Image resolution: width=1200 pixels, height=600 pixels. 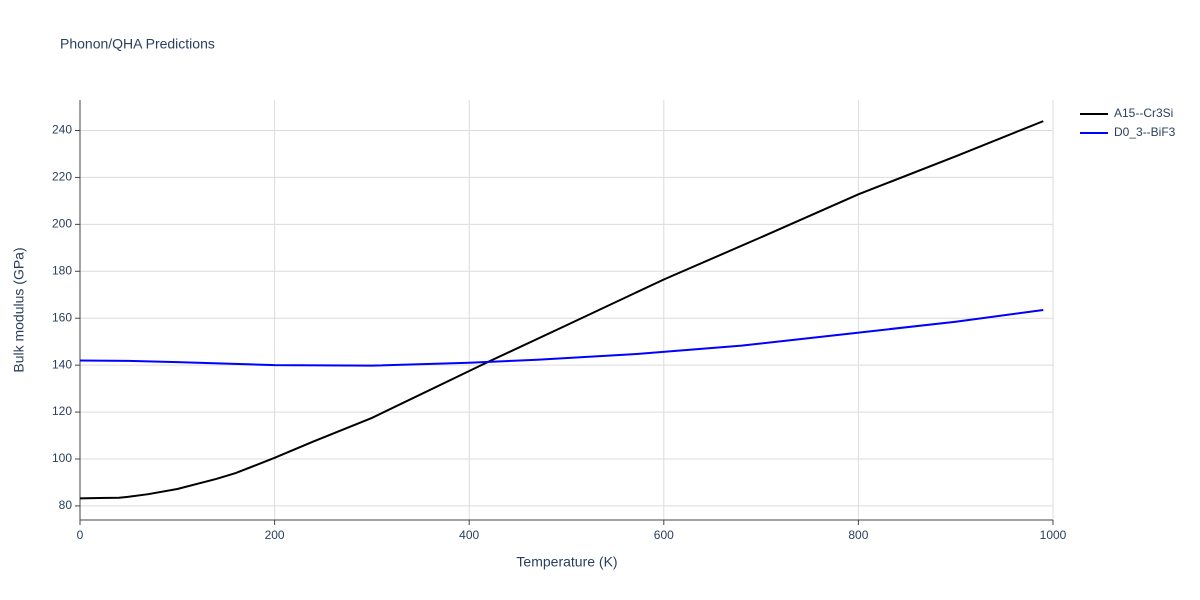 I want to click on y-tick-label: 80, so click(x=66, y=505).